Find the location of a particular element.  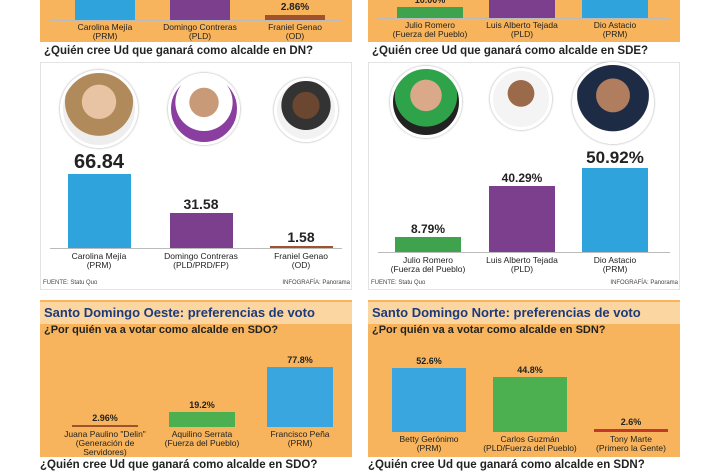

value-label: 50.92% is located at coordinates (615, 157).